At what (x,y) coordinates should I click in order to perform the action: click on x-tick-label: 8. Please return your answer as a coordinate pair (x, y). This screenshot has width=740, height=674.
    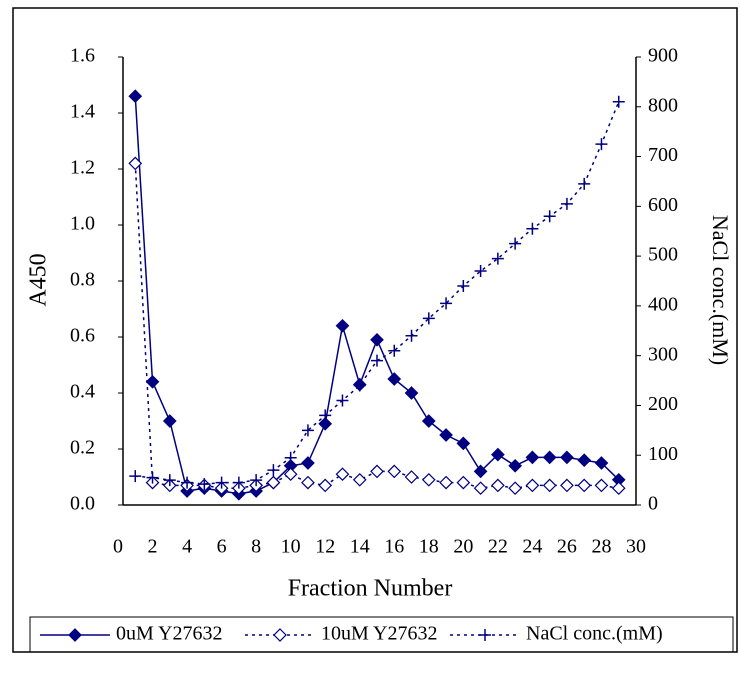
    Looking at the image, I should click on (256, 547).